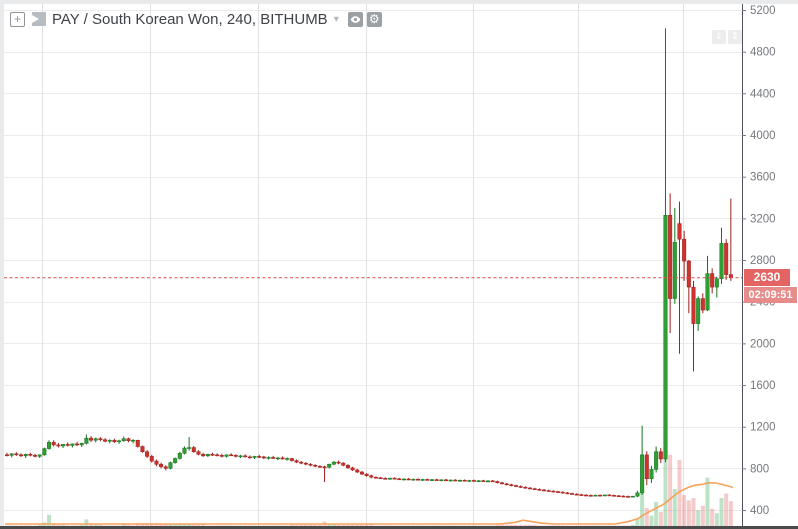 The height and width of the screenshot is (529, 798). Describe the element at coordinates (399, 527) in the screenshot. I see `bottom-border` at that location.